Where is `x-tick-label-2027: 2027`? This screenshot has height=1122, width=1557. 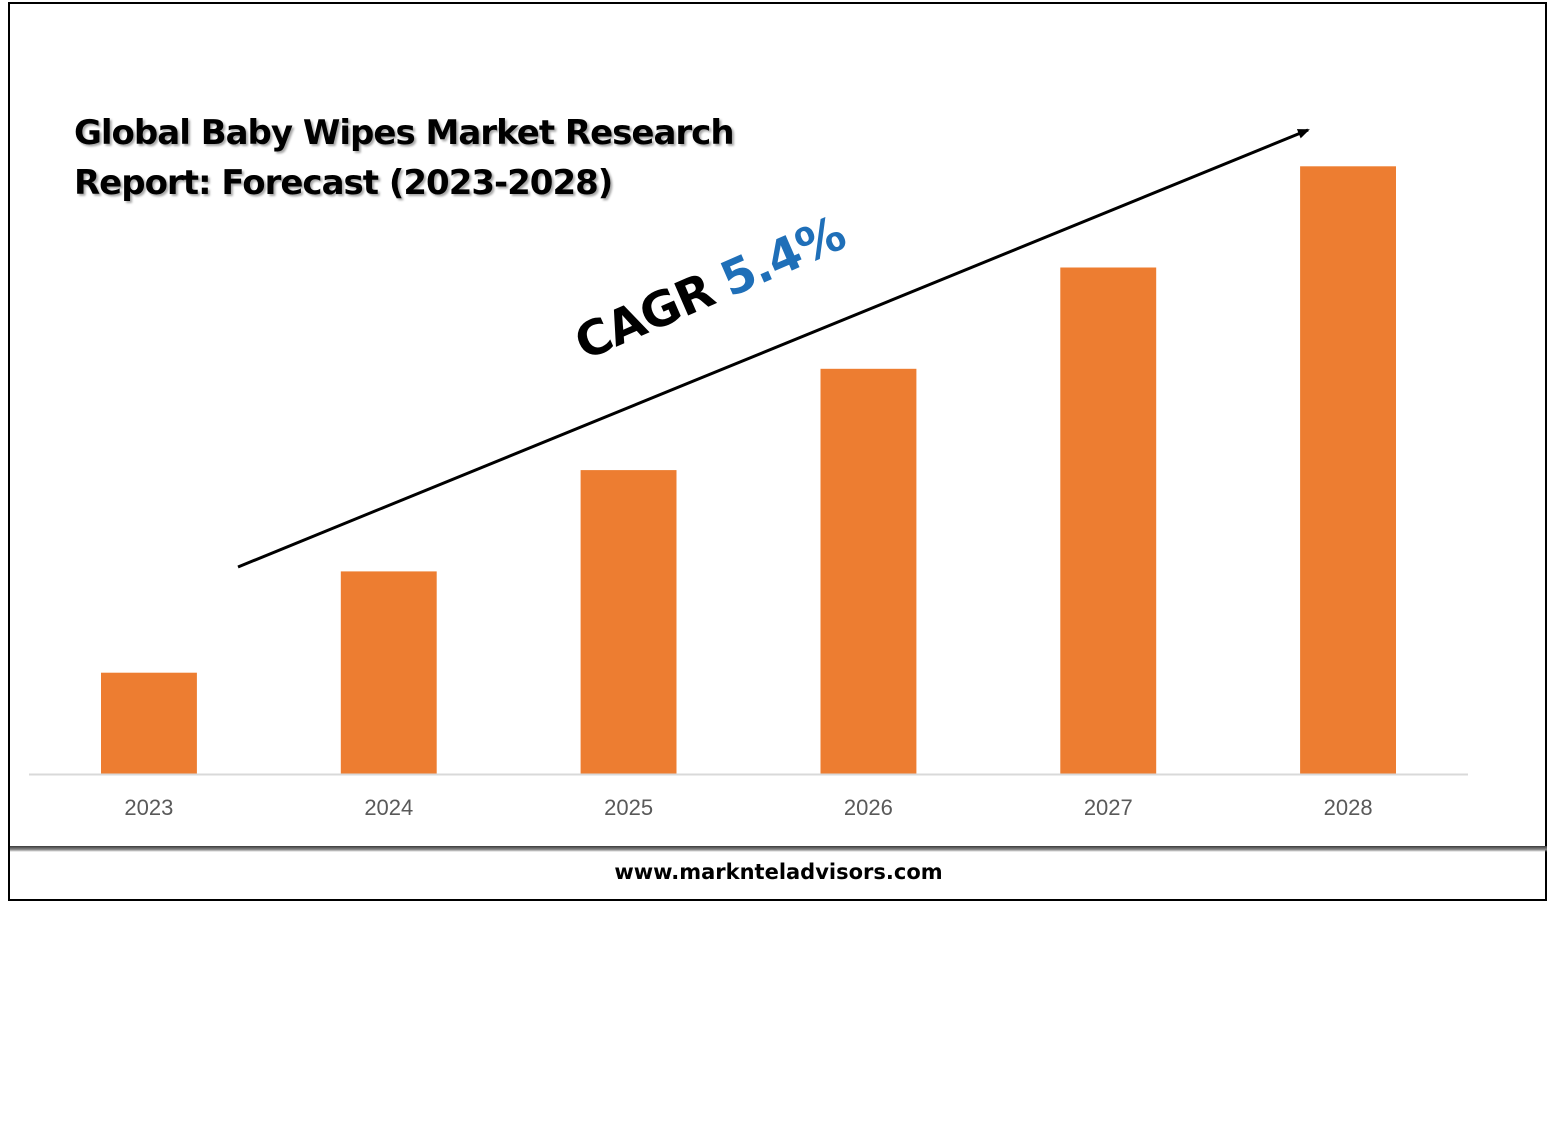 x-tick-label-2027: 2027 is located at coordinates (1108, 807).